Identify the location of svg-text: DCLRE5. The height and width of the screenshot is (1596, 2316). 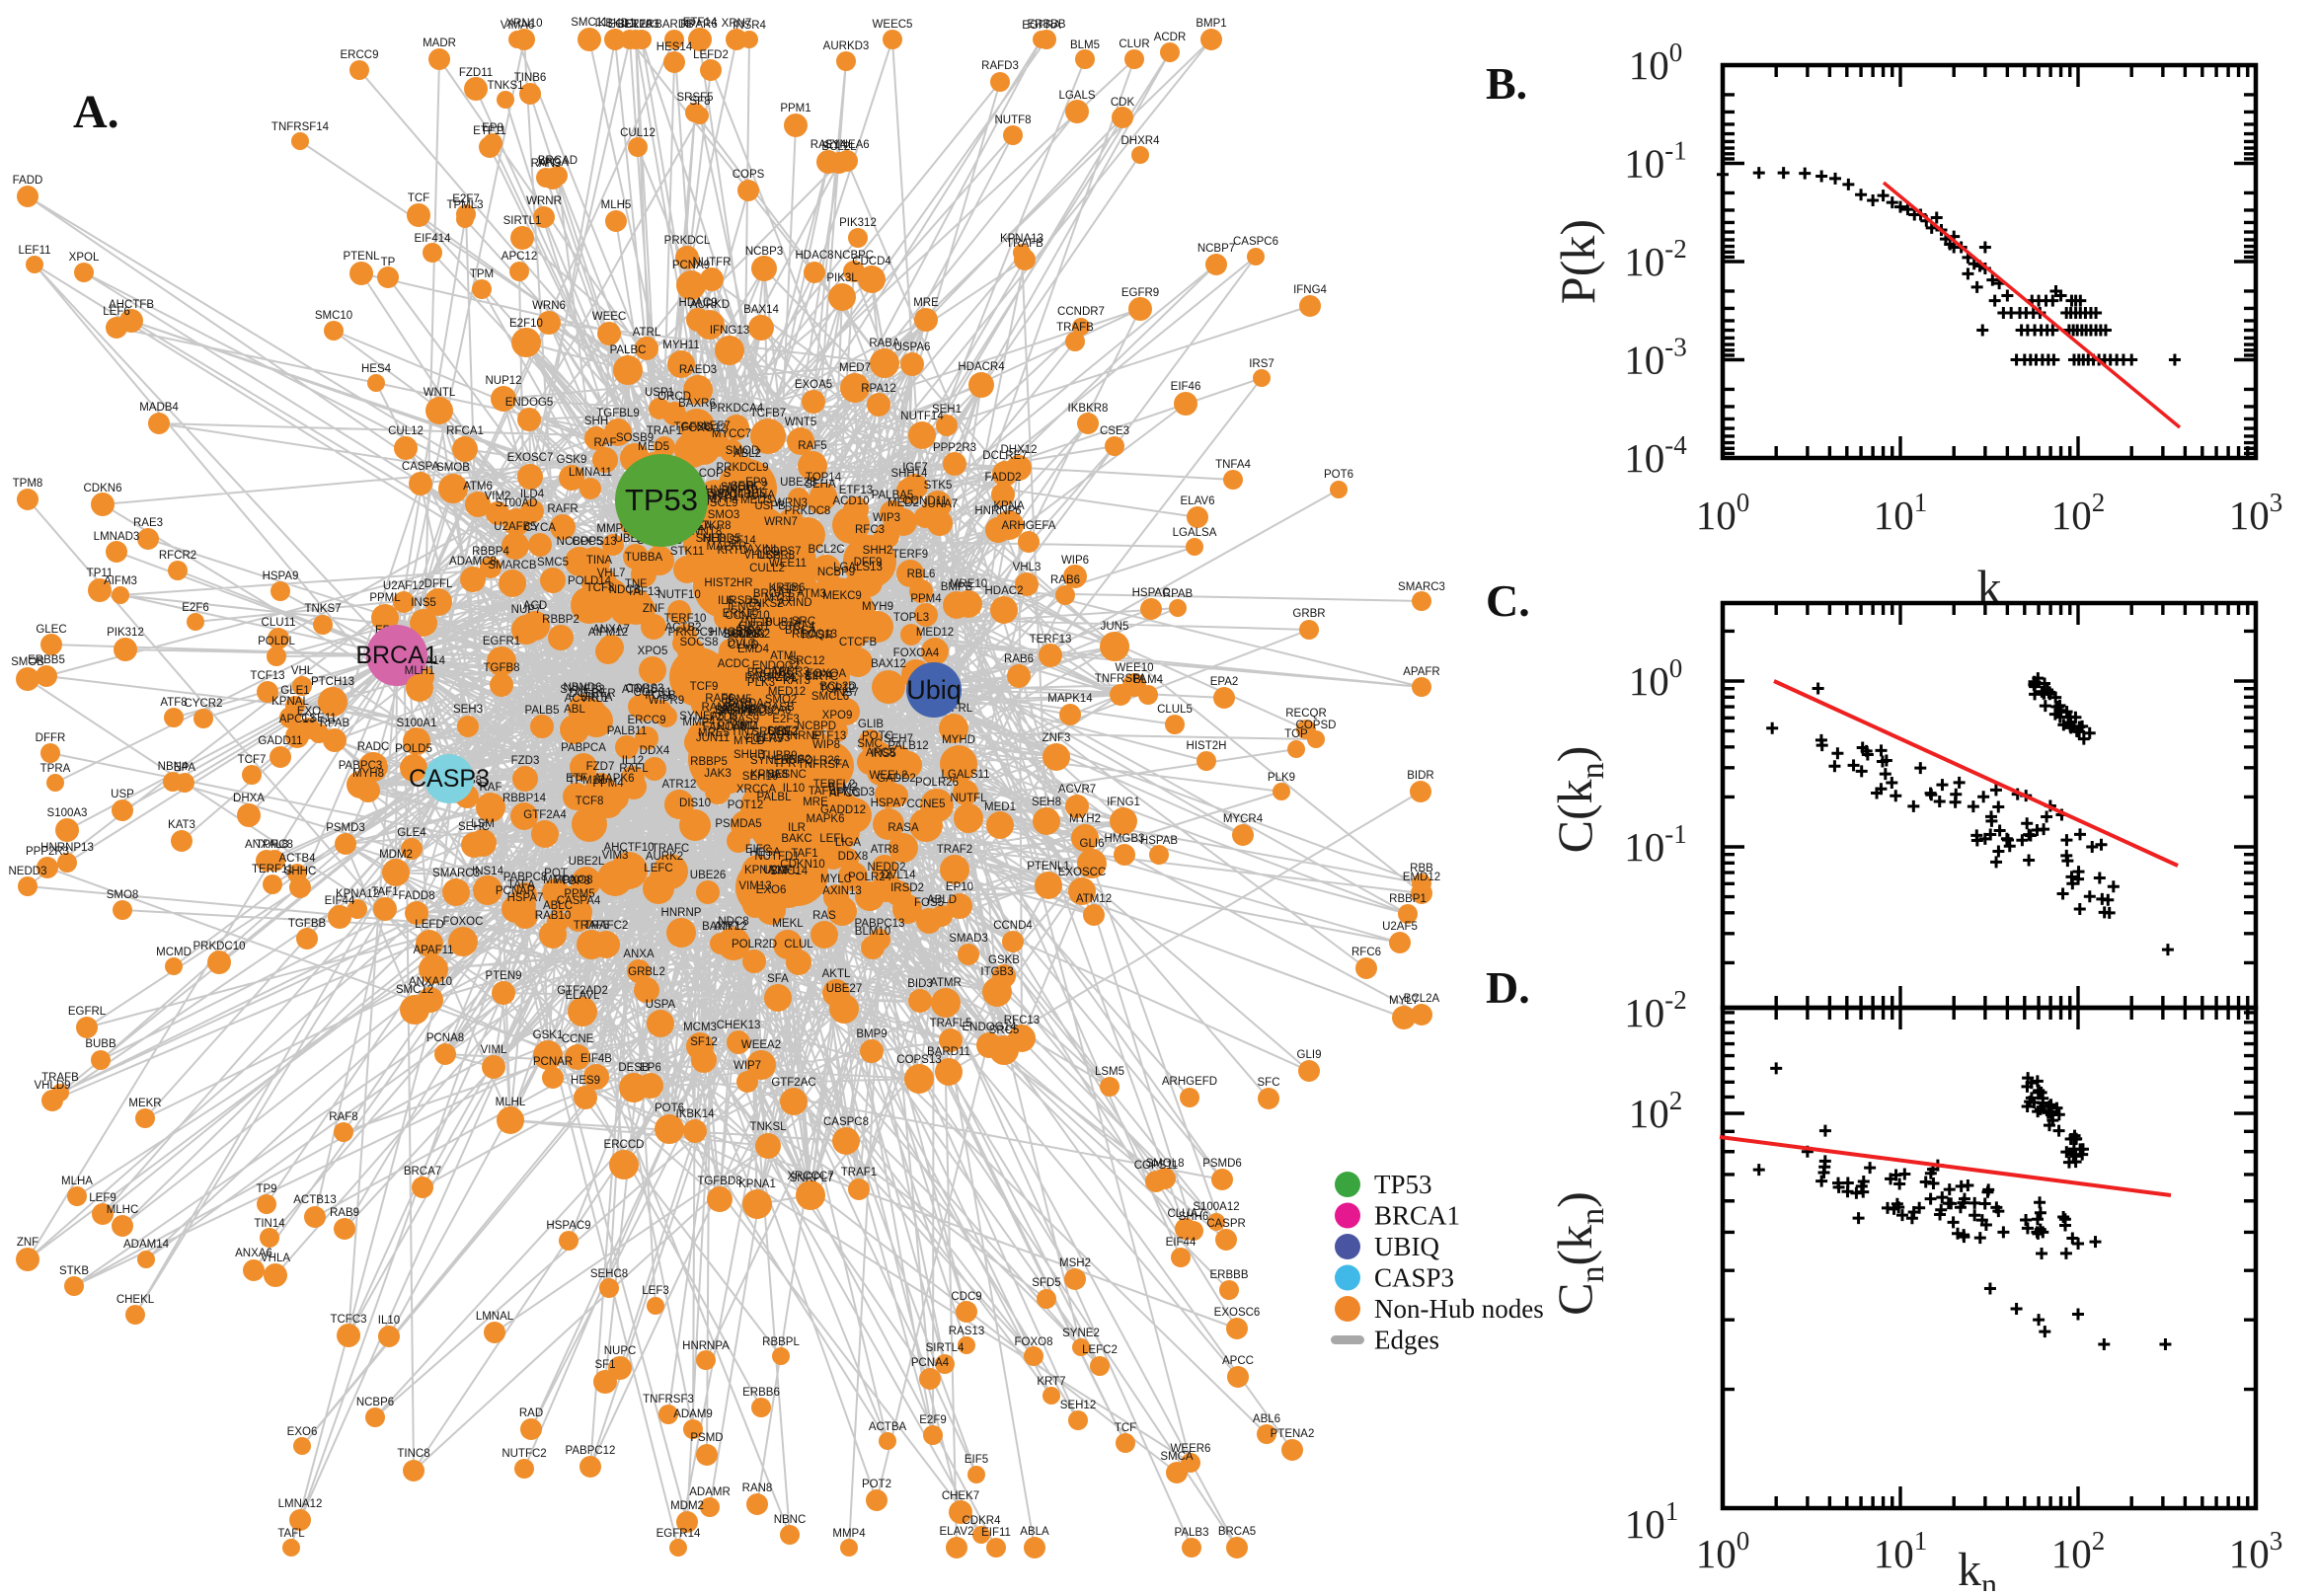
(743, 494).